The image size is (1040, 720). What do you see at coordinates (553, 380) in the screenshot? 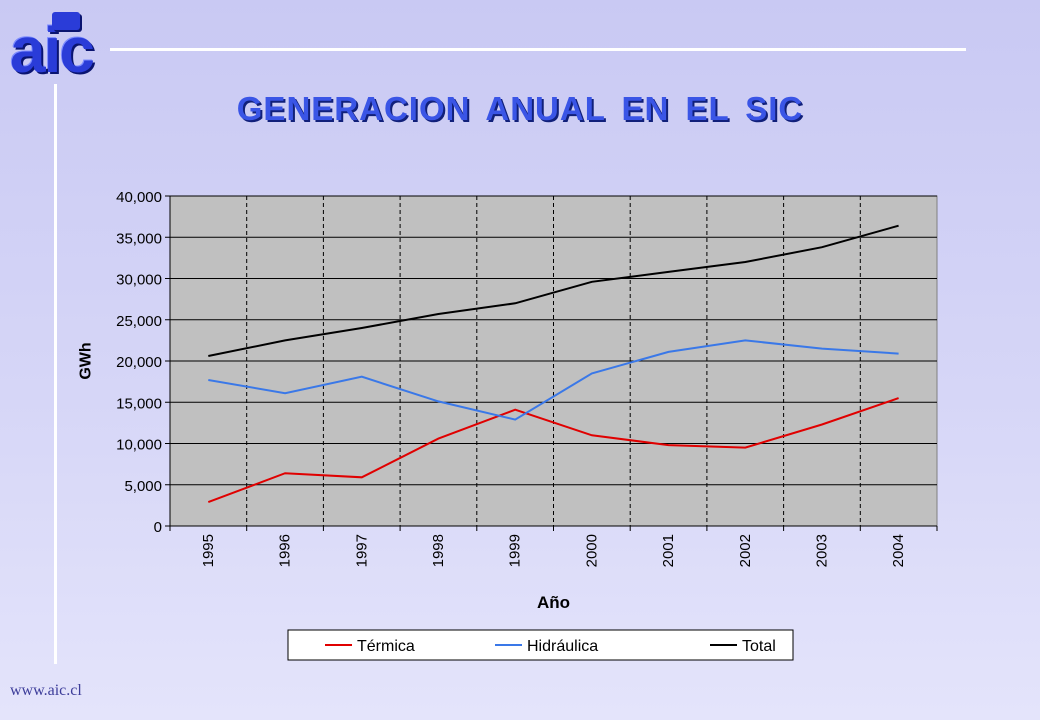
I see `series-line-hidráulica` at bounding box center [553, 380].